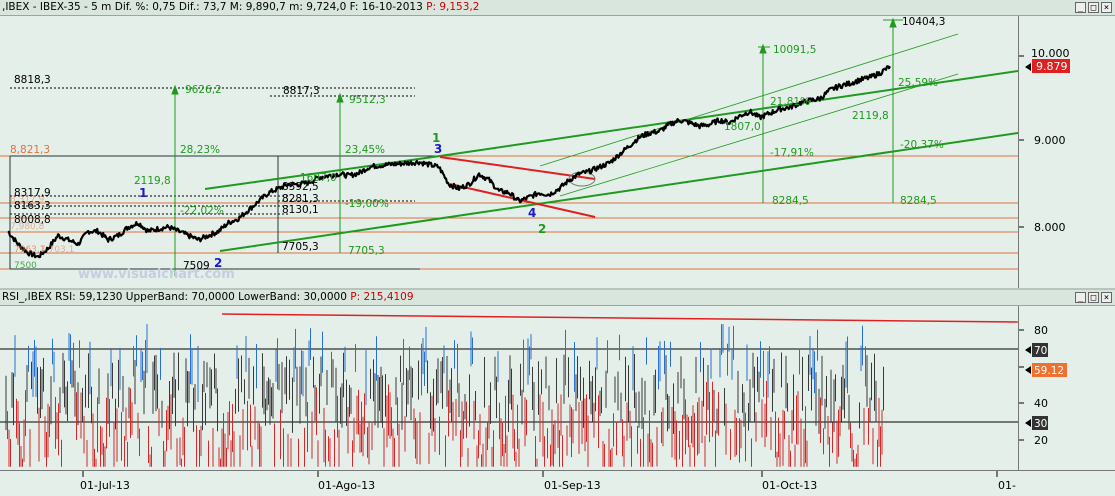 The image size is (1115, 496). I want to click on rsi-upper-tag, so click(1040, 350).